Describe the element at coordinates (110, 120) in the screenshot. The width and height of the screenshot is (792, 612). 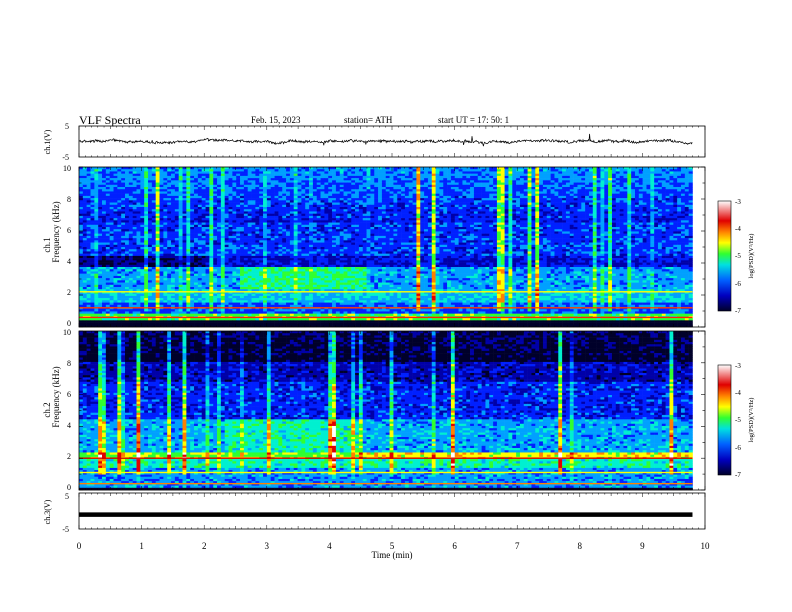
I see `figure-title: VLF Spectra` at that location.